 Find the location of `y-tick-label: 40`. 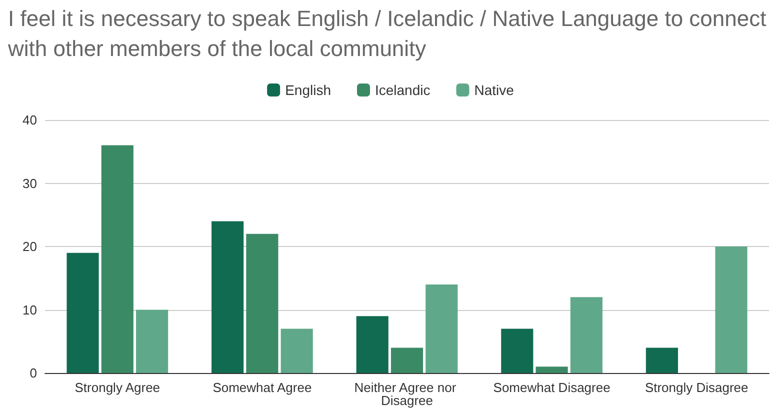

y-tick-label: 40 is located at coordinates (29, 120).